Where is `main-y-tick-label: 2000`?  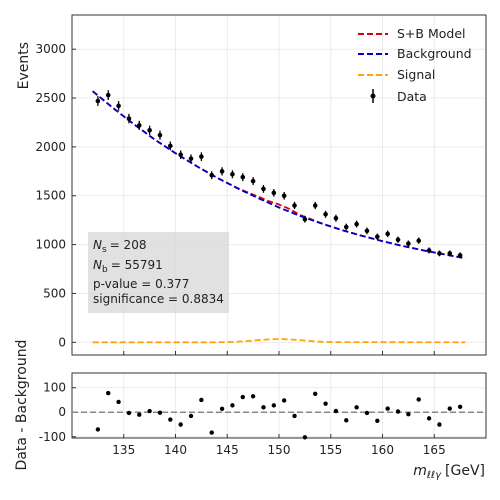 main-y-tick-label: 2000 is located at coordinates (50, 147).